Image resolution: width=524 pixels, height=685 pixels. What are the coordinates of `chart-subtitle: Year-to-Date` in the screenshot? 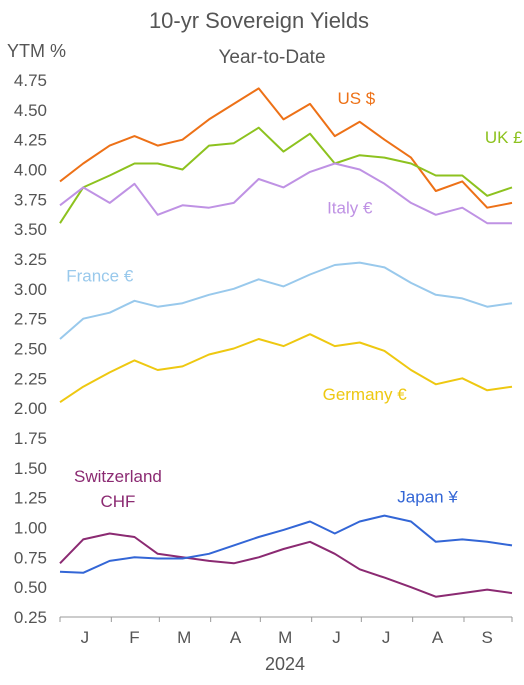 It's located at (271, 57).